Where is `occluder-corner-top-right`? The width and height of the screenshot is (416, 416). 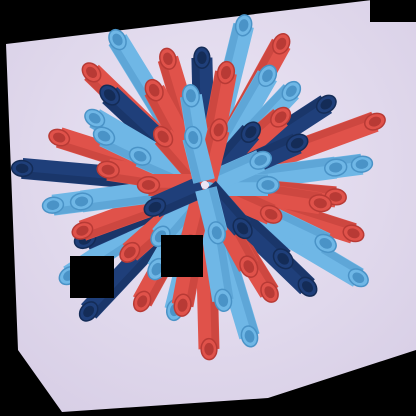
occluder-corner-top-right is located at coordinates (393, 11).